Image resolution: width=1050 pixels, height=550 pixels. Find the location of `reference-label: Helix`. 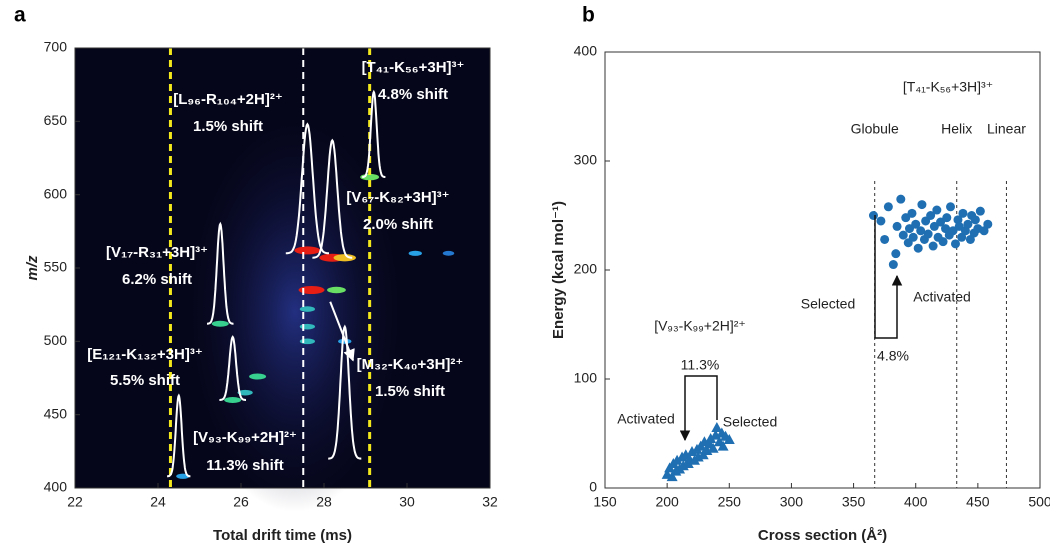

reference-label: Helix is located at coordinates (956, 129).